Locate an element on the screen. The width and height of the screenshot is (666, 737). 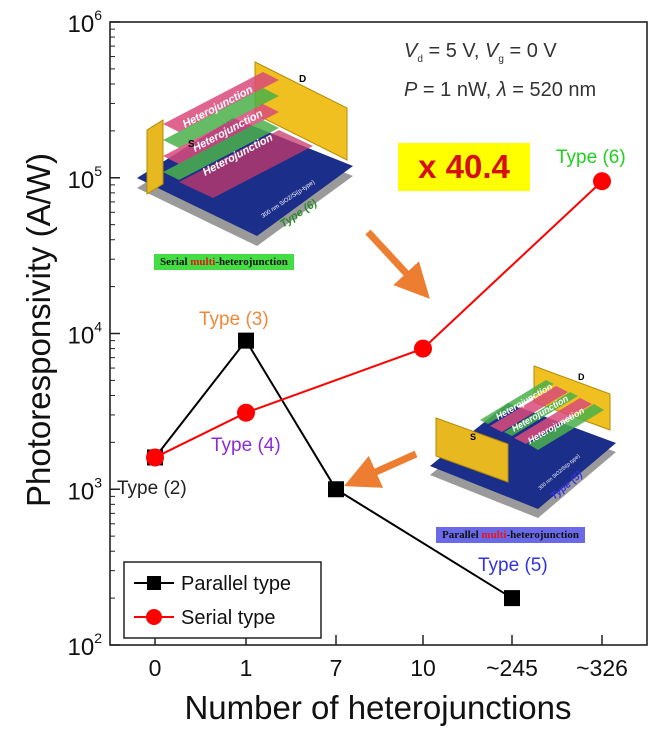
x-axis-ticks: 0 1 7 10 ~245 ~326 is located at coordinates (388, 658).